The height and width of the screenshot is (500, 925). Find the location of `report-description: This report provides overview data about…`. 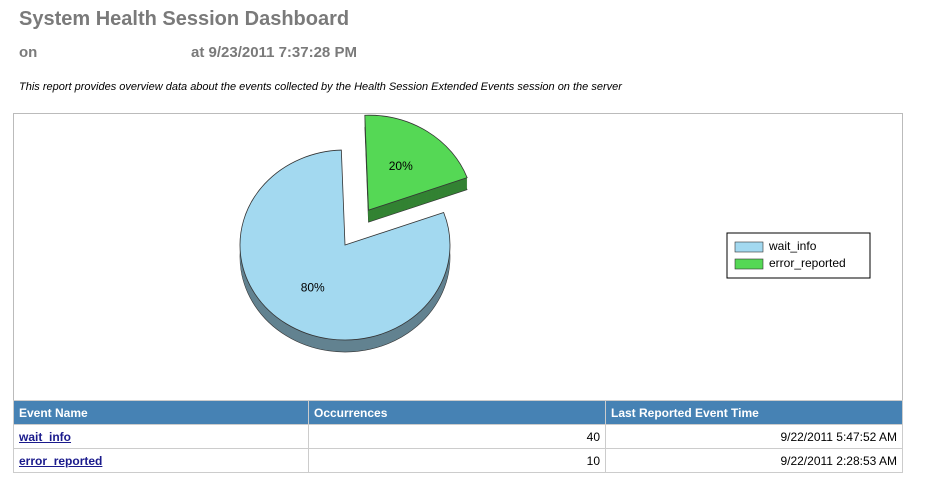

report-description: This report provides overview data about… is located at coordinates (320, 87).